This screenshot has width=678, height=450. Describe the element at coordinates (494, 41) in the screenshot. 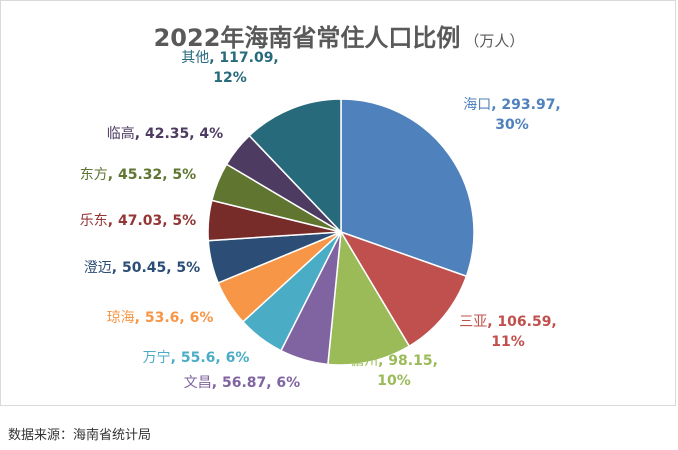

I see `chart-unit: （万人）` at that location.